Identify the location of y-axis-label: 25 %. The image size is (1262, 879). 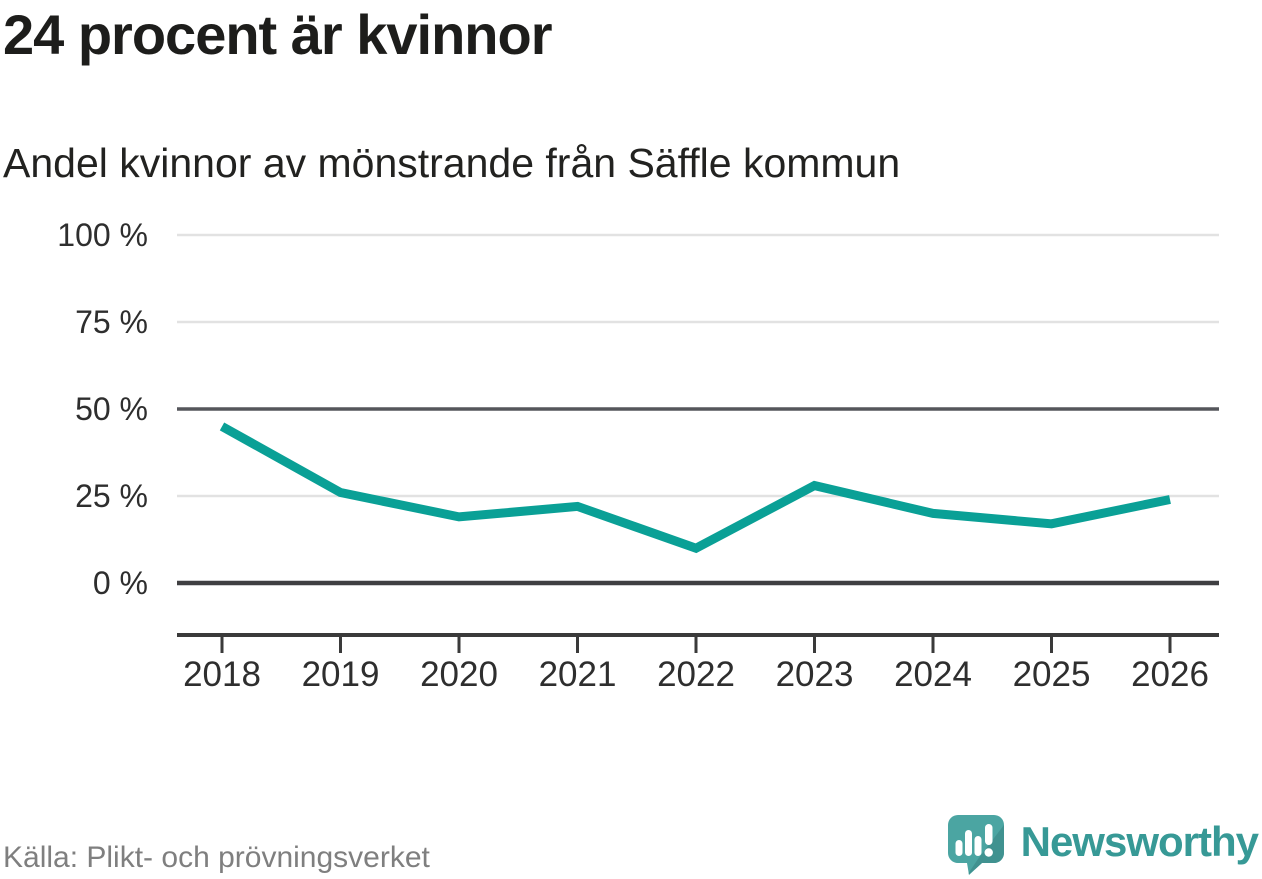
(111, 496).